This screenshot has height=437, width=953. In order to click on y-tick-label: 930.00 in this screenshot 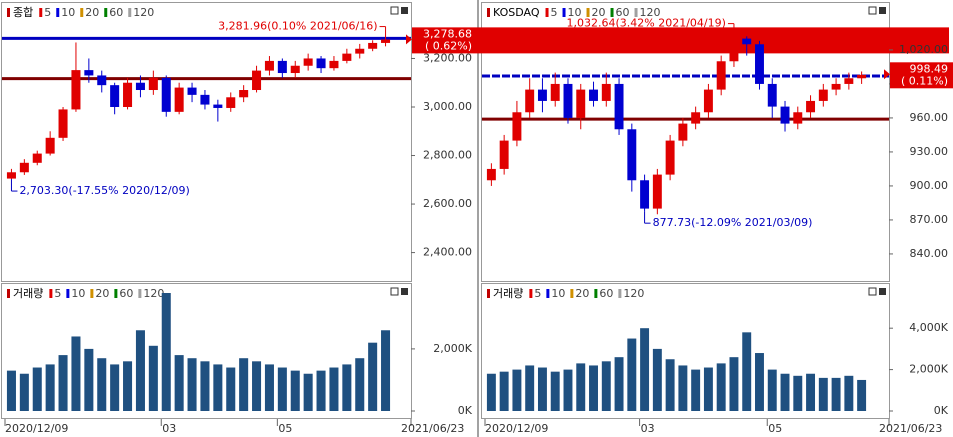, I will do `click(929, 151)`.